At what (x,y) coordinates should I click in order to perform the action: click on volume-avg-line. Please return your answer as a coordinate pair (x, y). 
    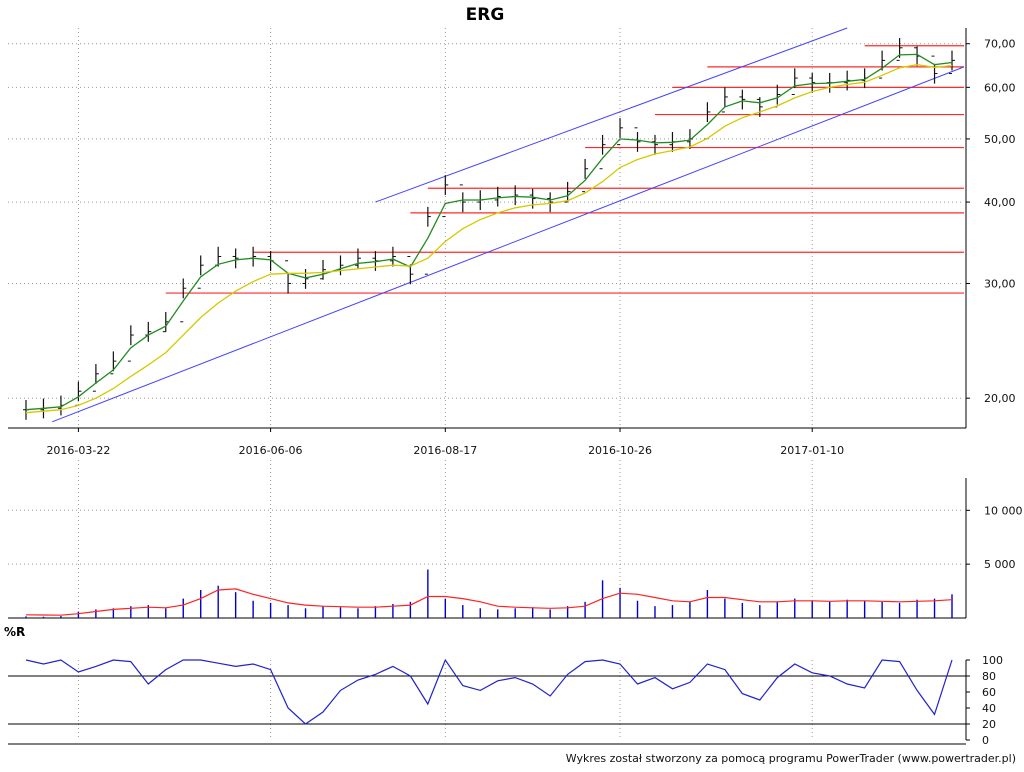
    Looking at the image, I should click on (489, 602).